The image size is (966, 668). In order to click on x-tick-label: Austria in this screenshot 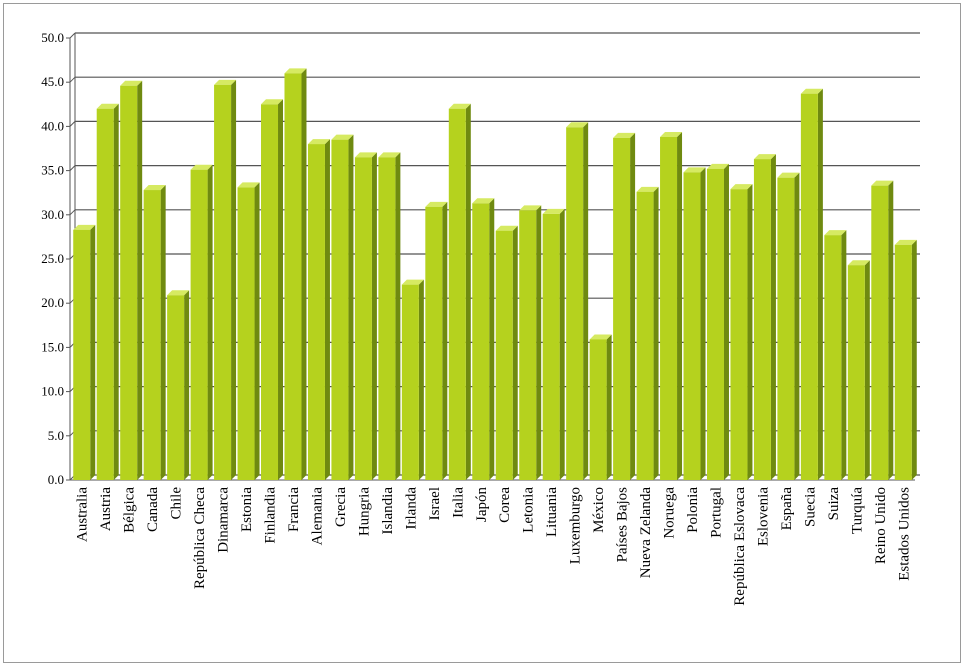, I will do `click(106, 509)`.